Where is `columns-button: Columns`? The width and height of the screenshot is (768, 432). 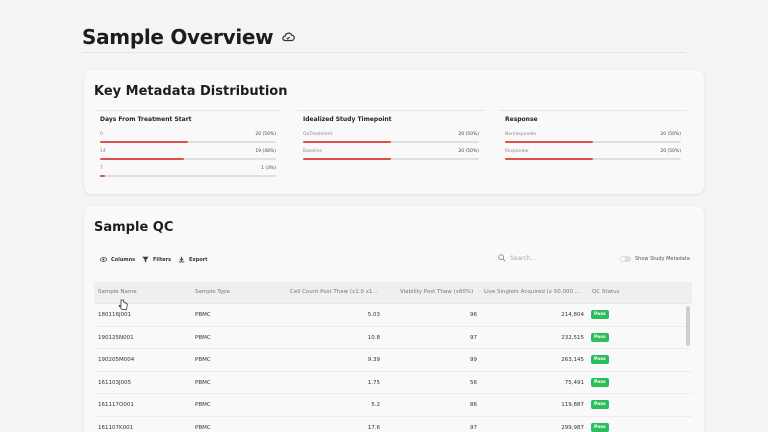
columns-button: Columns is located at coordinates (117, 259).